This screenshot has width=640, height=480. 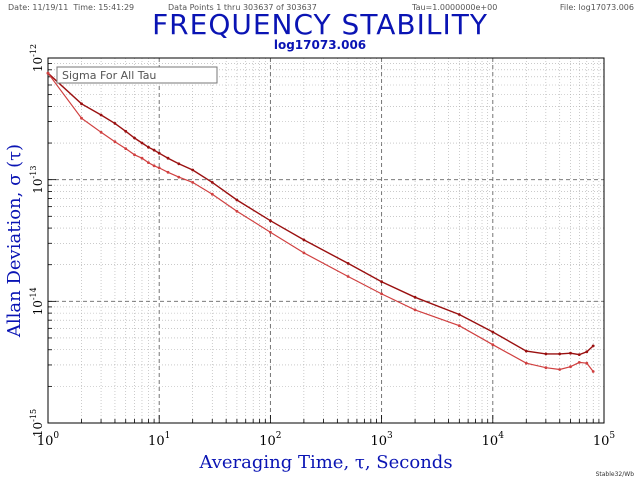 What do you see at coordinates (320, 45) in the screenshot?
I see `chart-subtitle: log17073.006` at bounding box center [320, 45].